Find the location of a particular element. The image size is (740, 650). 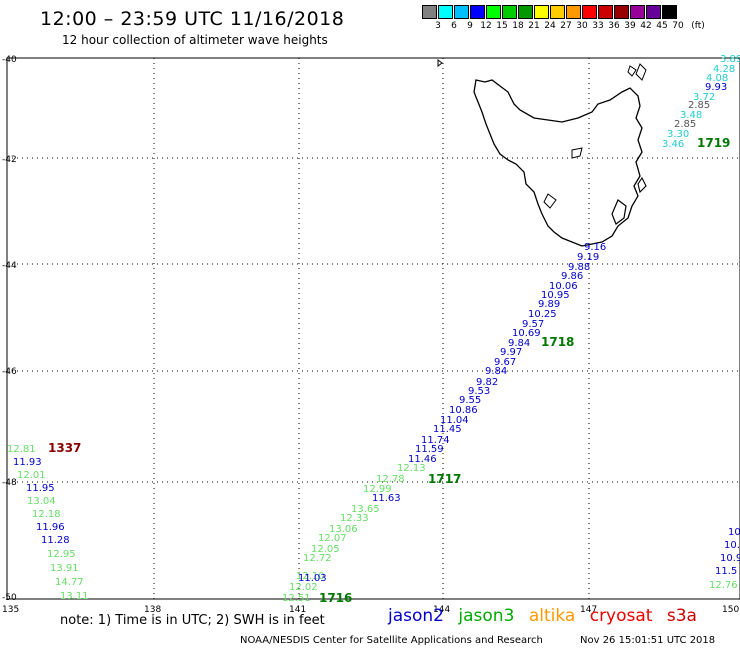

wave-height-label: 9.89 is located at coordinates (549, 304).